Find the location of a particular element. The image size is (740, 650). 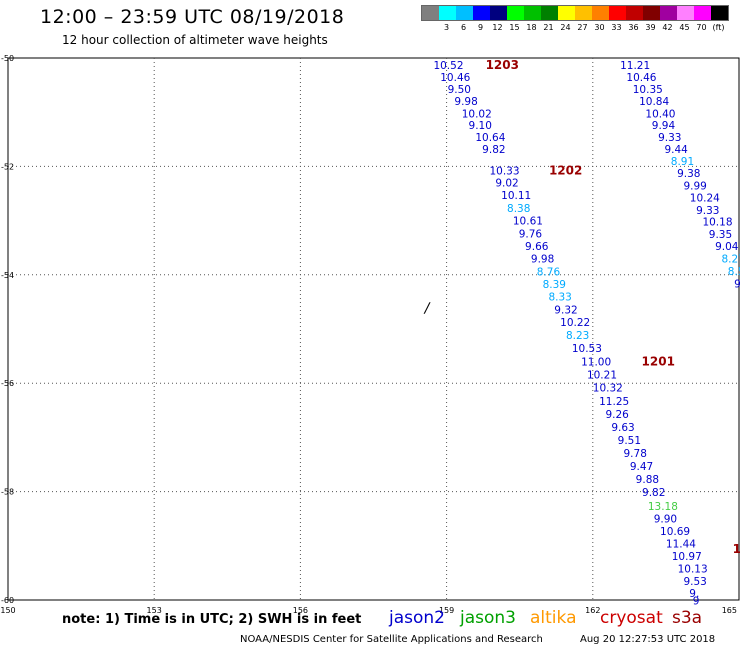

wave-height-value: 9.35 is located at coordinates (720, 235).